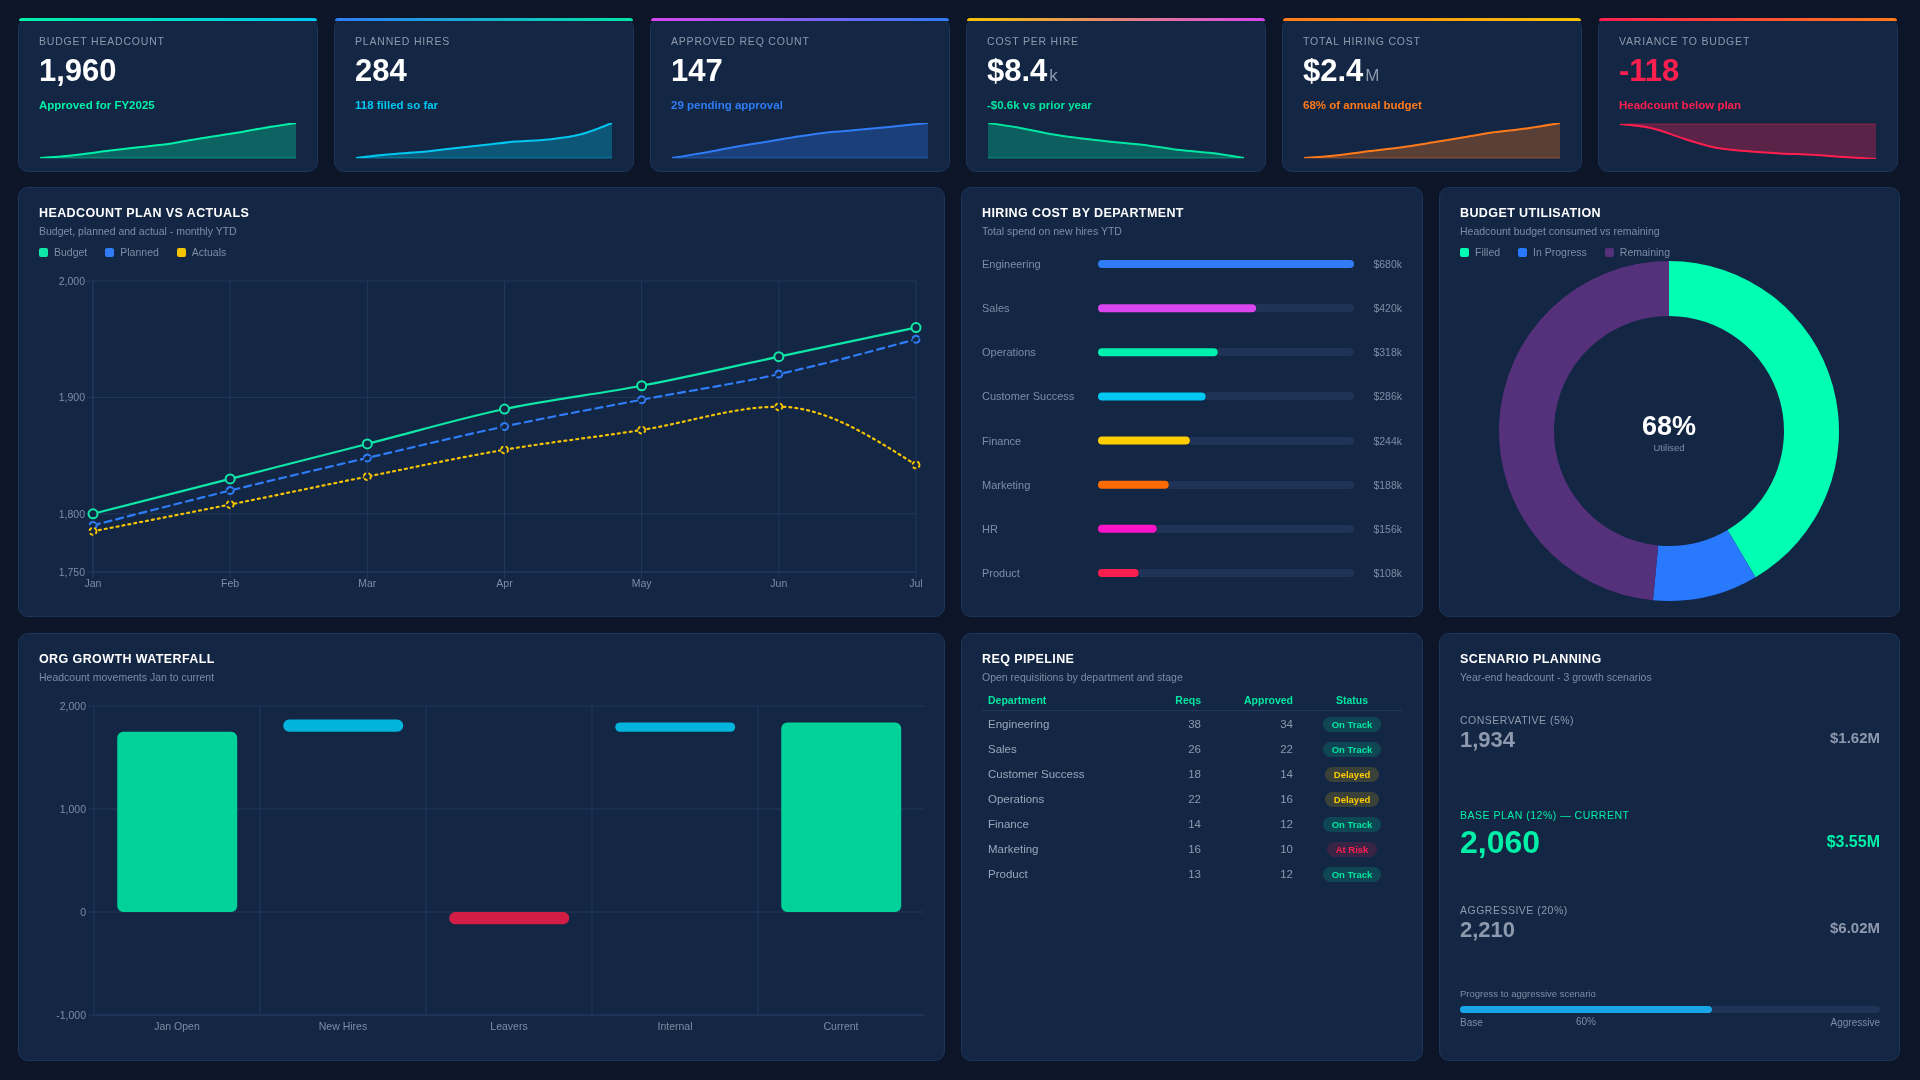  I want to click on chart-title: COST PER HIRE, so click(1033, 41).